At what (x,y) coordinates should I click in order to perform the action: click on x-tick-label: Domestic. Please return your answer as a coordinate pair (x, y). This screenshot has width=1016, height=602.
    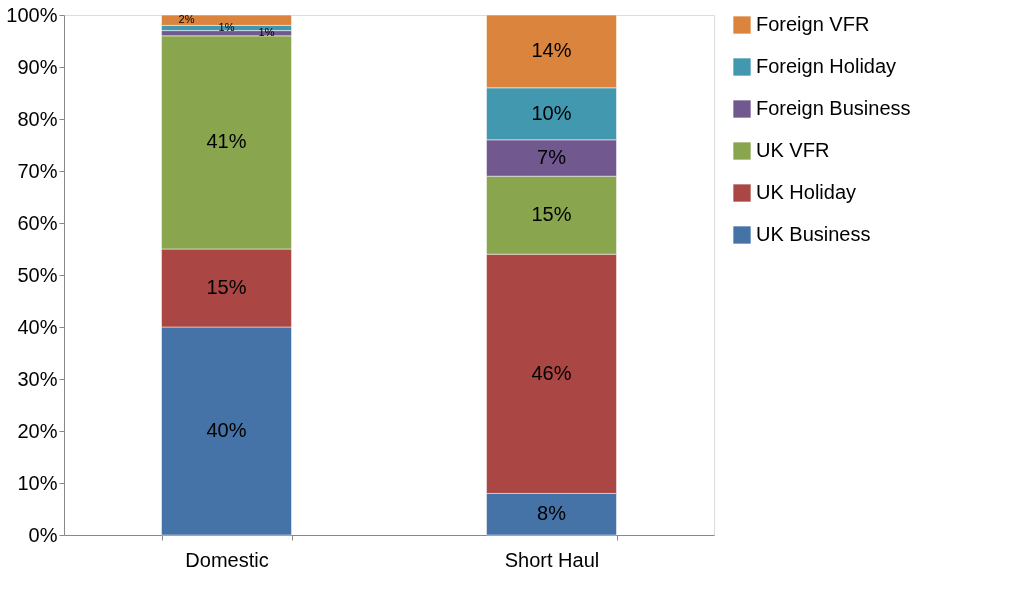
    Looking at the image, I should click on (227, 559).